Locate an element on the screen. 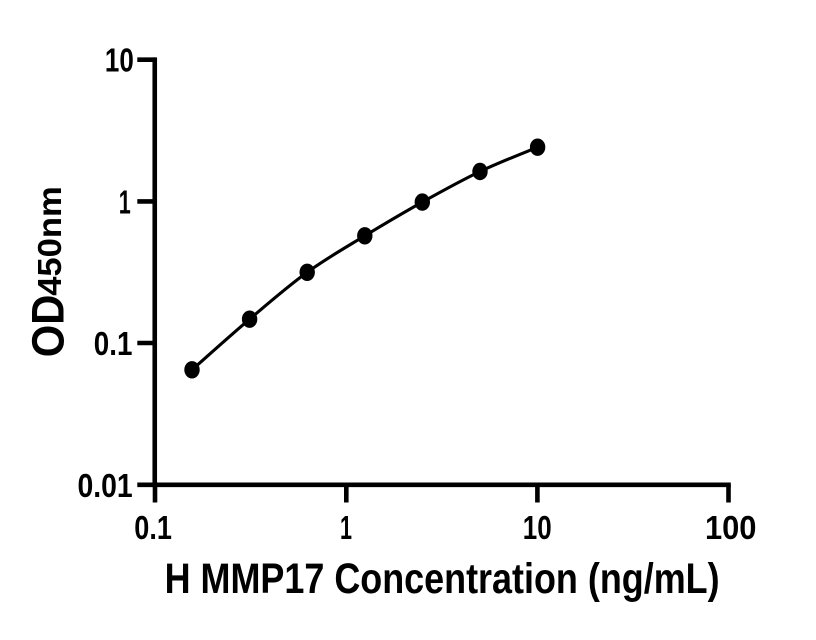  svg-text: 100 is located at coordinates (731, 528).